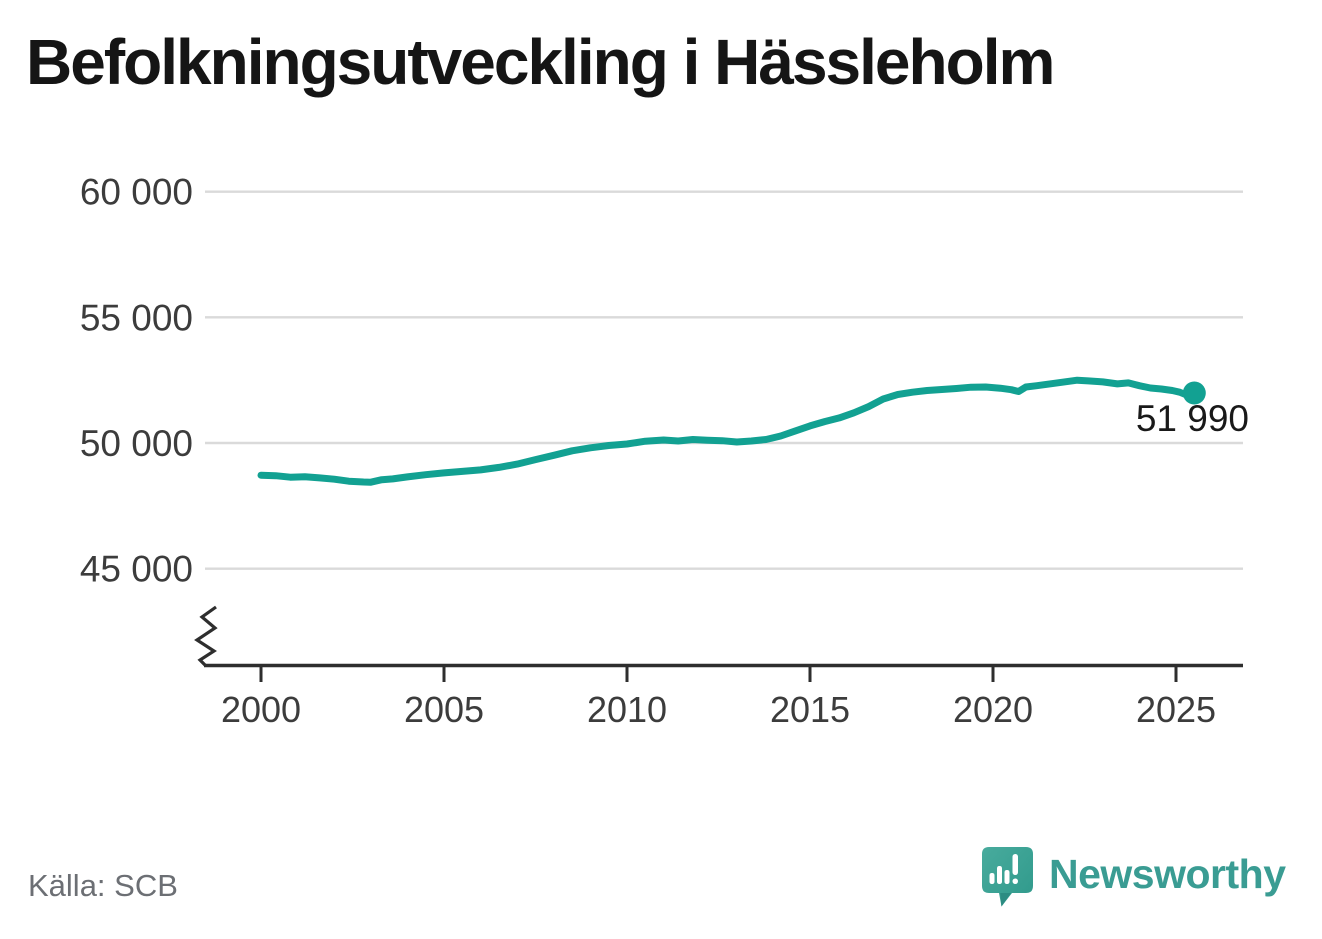 The image size is (1322, 939). Describe the element at coordinates (1192, 418) in the screenshot. I see `latest-value-label: 51 990` at that location.